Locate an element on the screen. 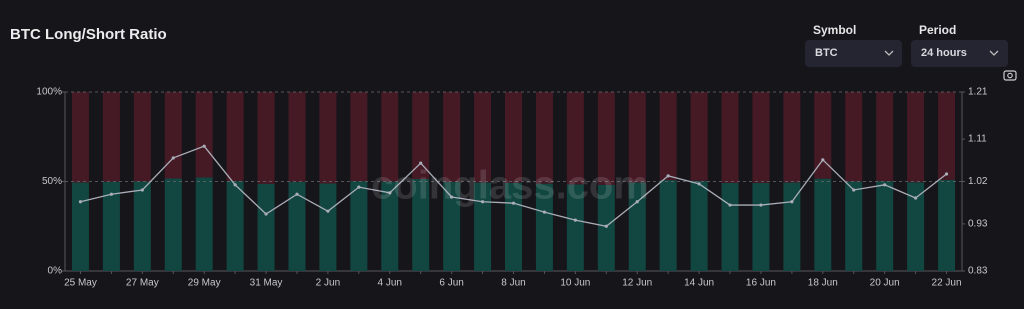  symbol-select: BTC is located at coordinates (853, 53).